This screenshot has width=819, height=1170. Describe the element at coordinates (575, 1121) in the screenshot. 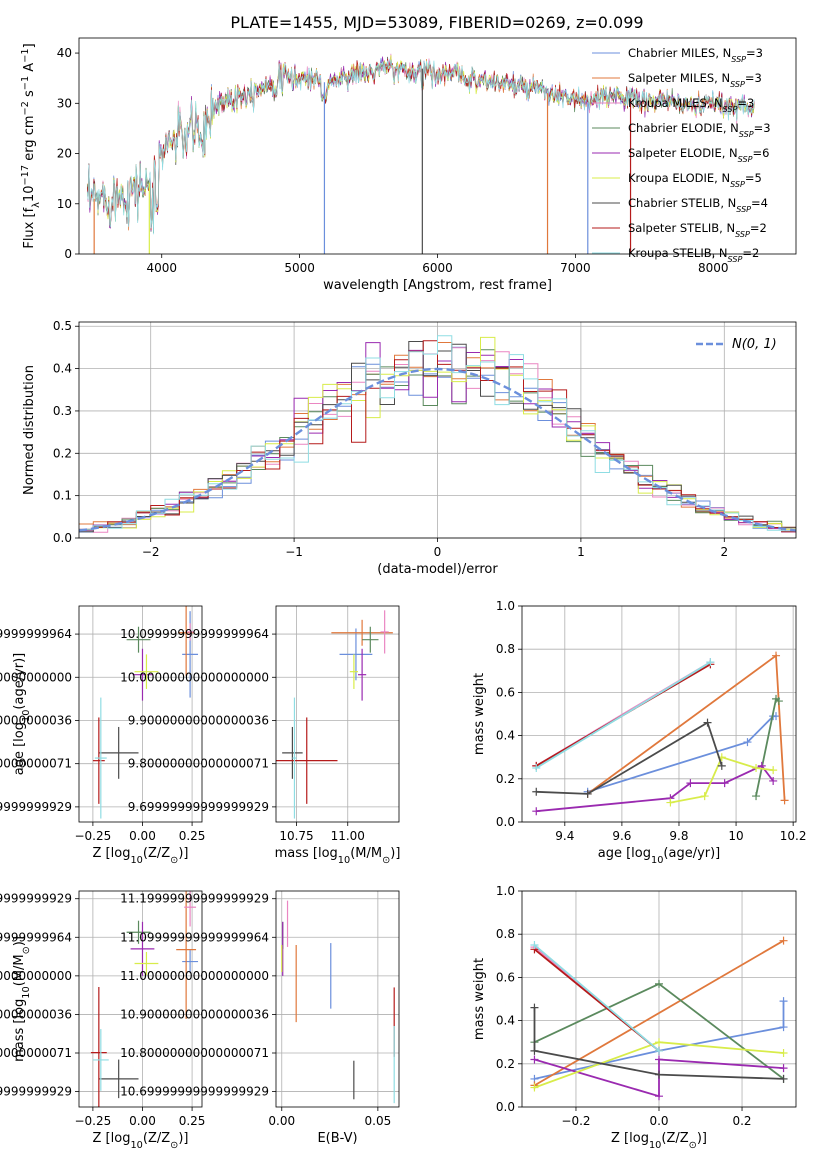

I see `x-tick-label: −0.2` at that location.